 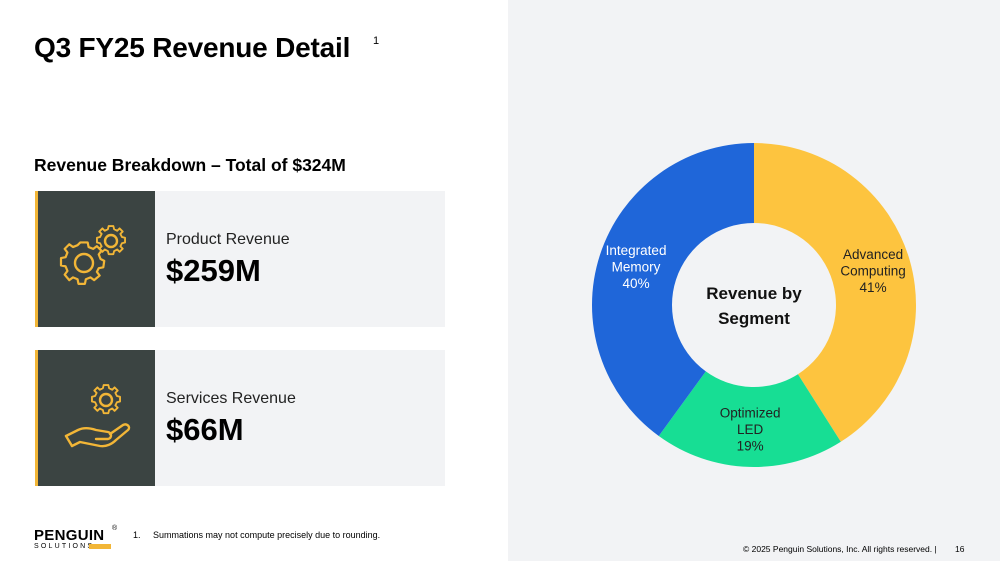 What do you see at coordinates (205, 429) in the screenshot?
I see `services-revenue-value: $66M` at bounding box center [205, 429].